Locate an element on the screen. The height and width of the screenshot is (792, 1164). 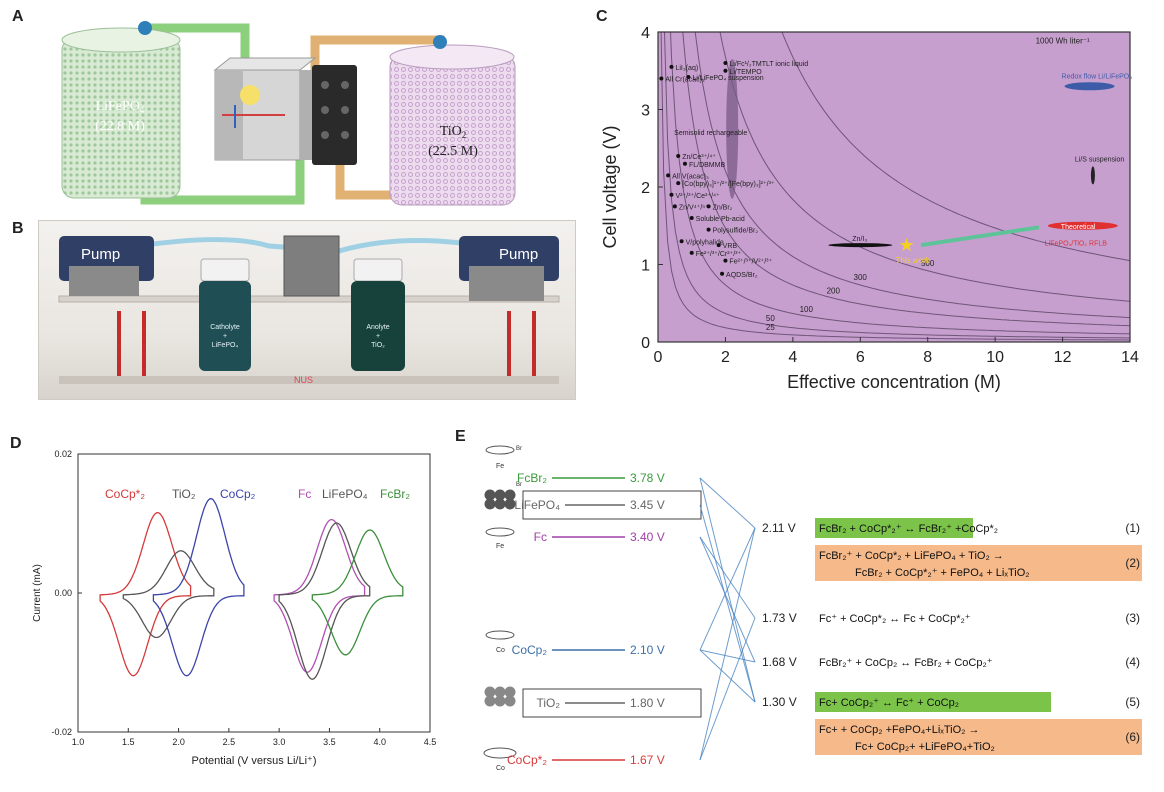
arrow-to-theoretical is located at coordinates (980, 236).